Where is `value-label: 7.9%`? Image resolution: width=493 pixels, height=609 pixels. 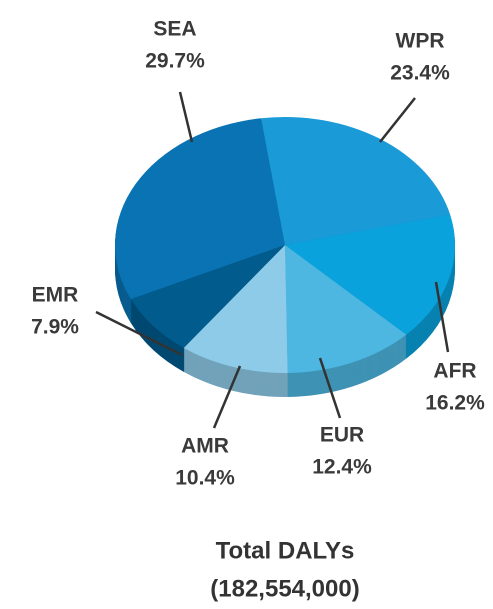 value-label: 7.9% is located at coordinates (55, 327).